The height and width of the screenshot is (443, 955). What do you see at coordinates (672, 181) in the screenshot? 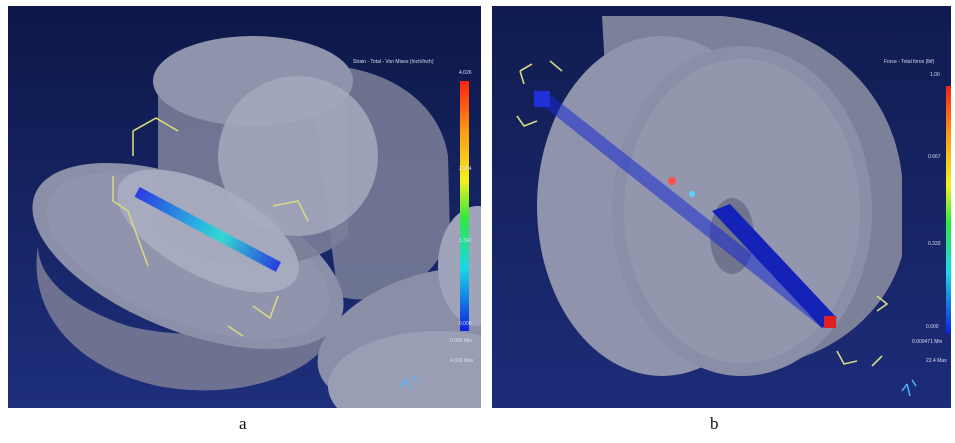
I see `stress-hotspot` at bounding box center [672, 181].